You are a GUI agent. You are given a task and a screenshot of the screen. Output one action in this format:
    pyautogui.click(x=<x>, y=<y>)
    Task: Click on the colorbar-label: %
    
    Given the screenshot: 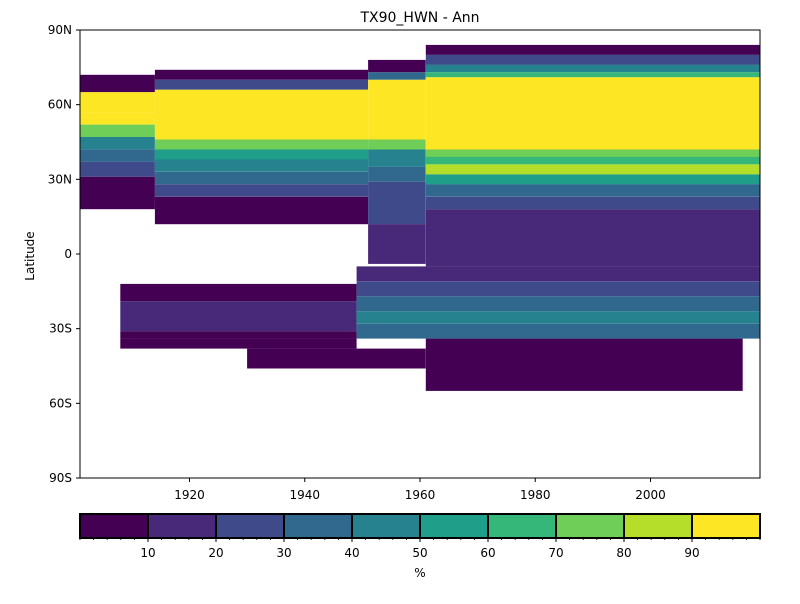 What is the action you would take?
    pyautogui.click(x=419, y=573)
    